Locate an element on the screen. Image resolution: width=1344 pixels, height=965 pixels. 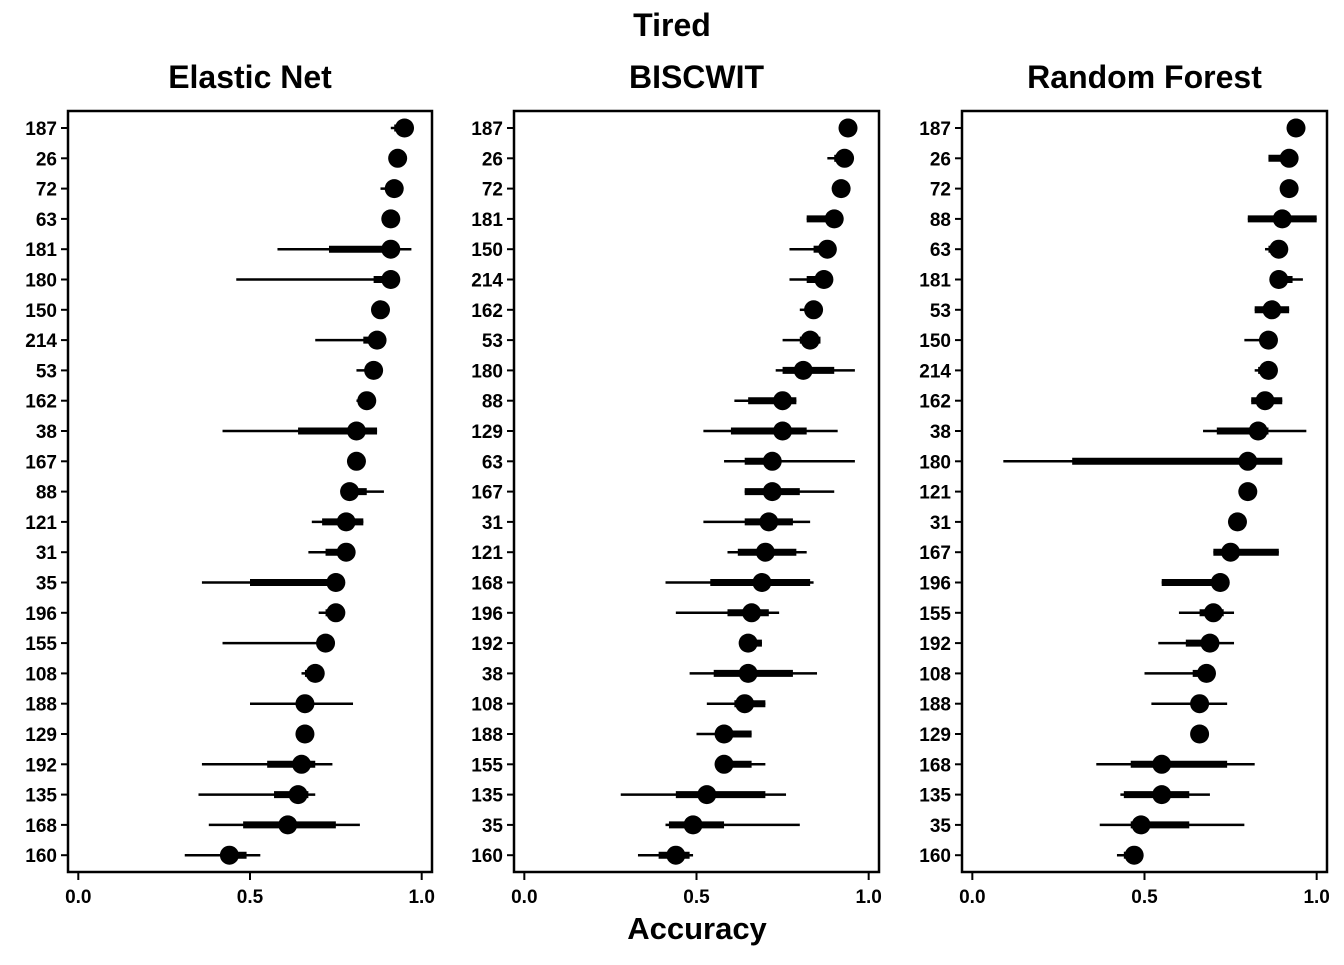
x-axis-label: Accuracy is located at coordinates (697, 928).